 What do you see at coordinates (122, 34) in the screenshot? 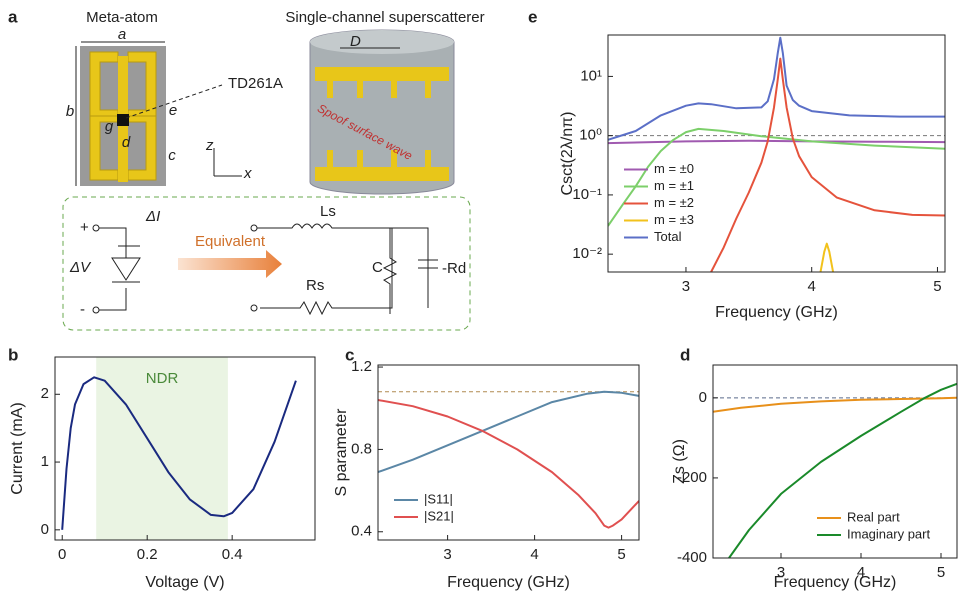
I see `label: a` at bounding box center [122, 34].